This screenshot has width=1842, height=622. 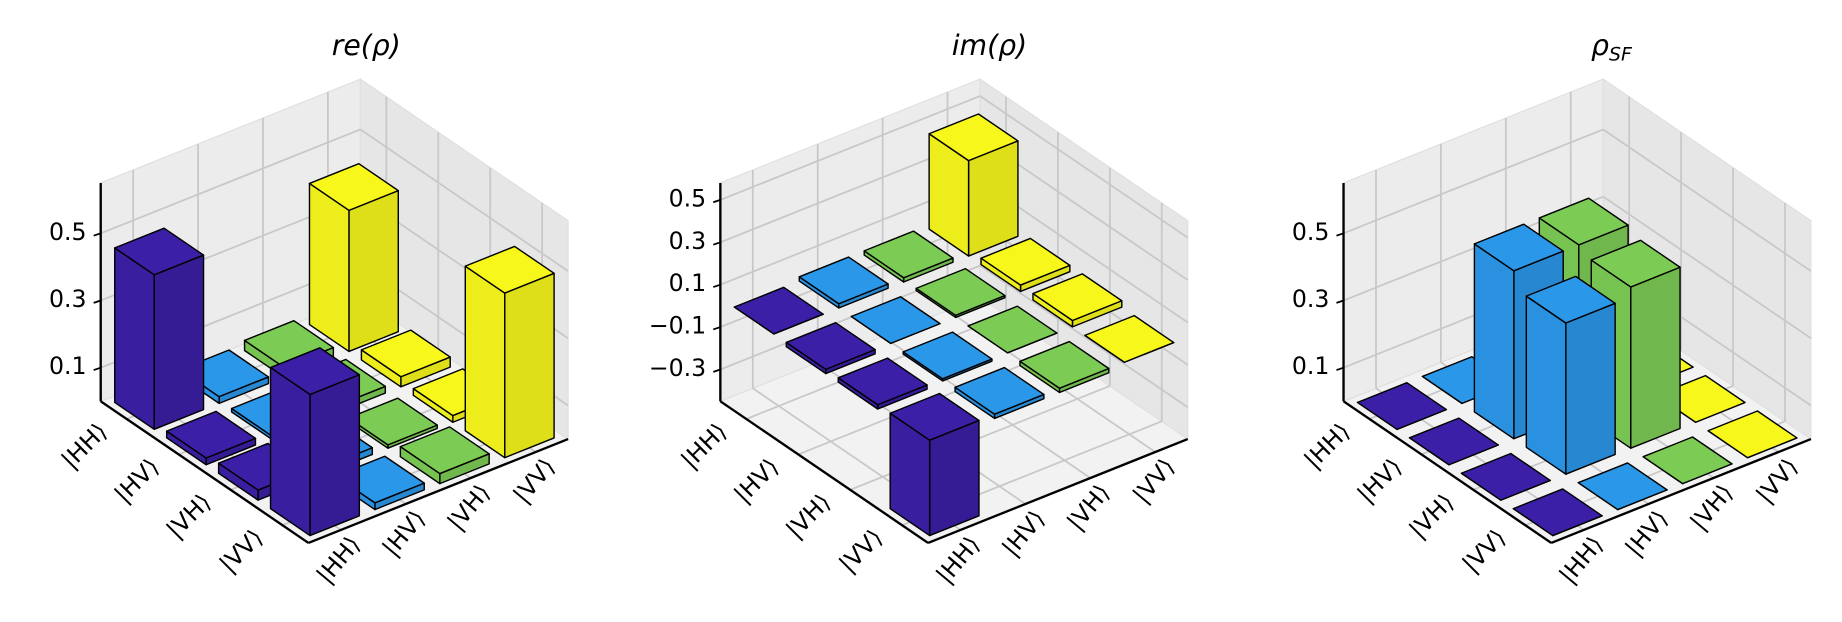 I want to click on z-tick-label: −0.3, so click(x=677, y=368).